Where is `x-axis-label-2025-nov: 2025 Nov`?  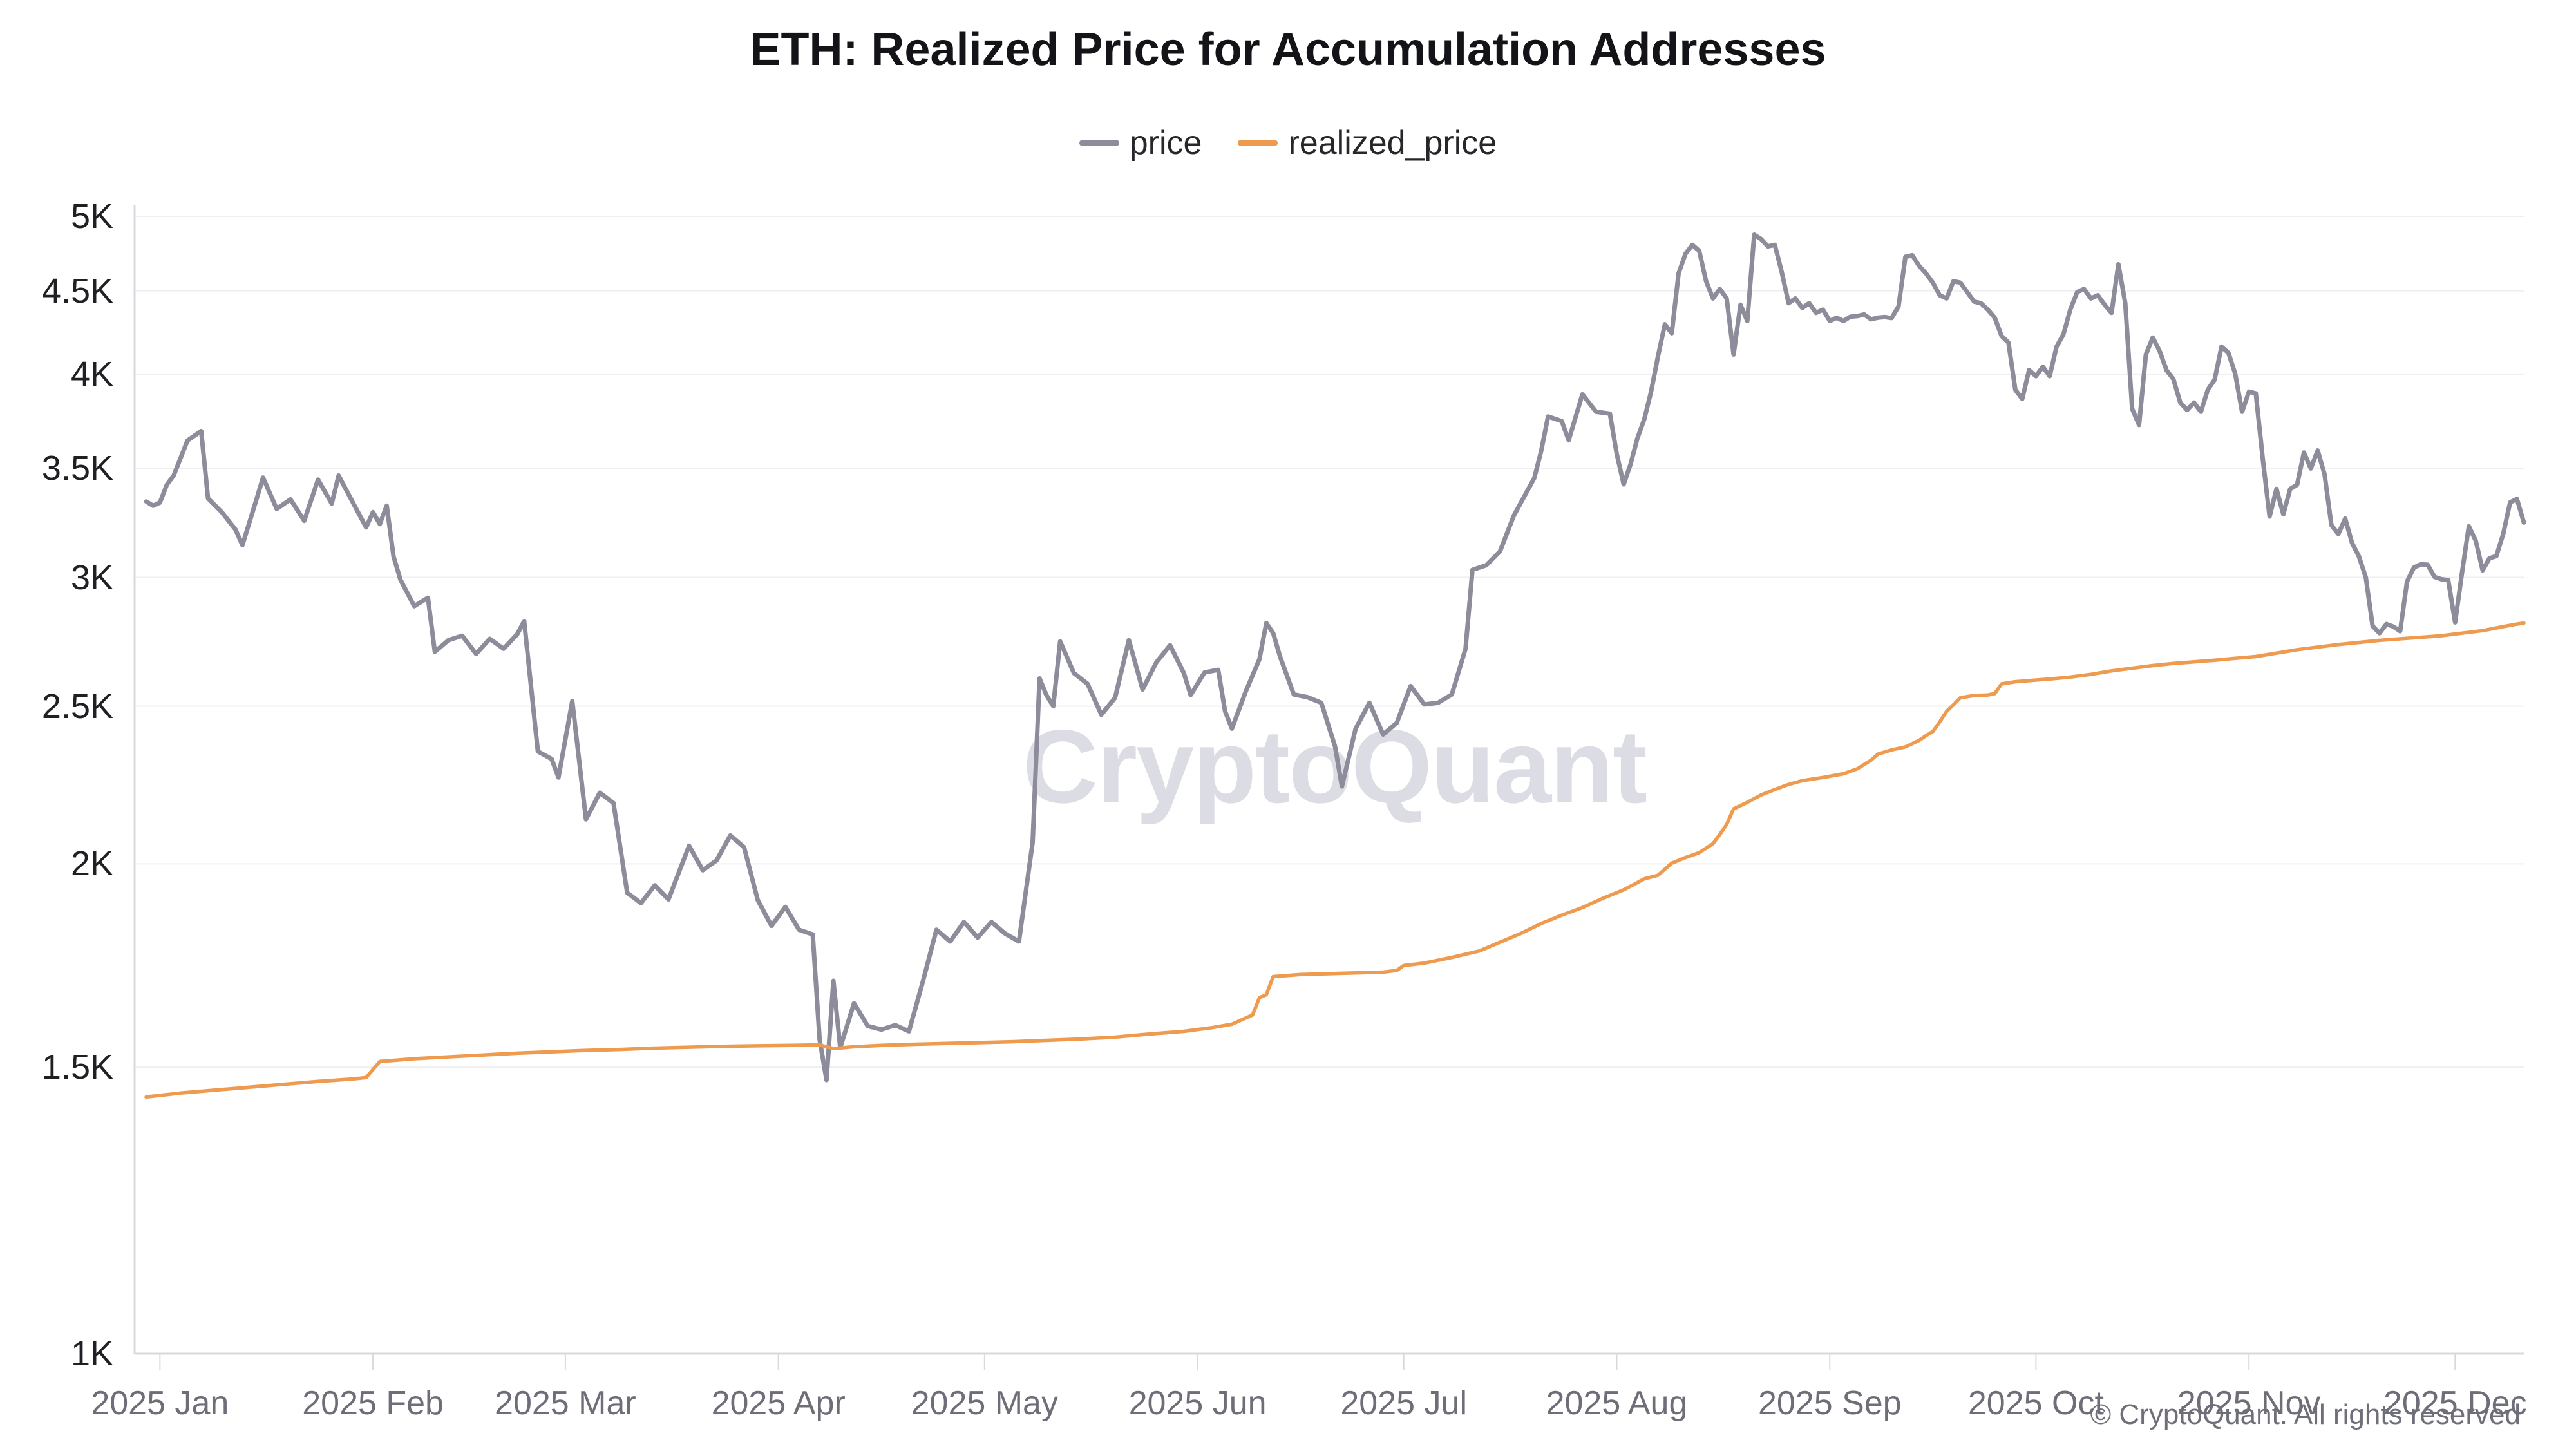 x-axis-label-2025-nov: 2025 Nov is located at coordinates (2249, 1403).